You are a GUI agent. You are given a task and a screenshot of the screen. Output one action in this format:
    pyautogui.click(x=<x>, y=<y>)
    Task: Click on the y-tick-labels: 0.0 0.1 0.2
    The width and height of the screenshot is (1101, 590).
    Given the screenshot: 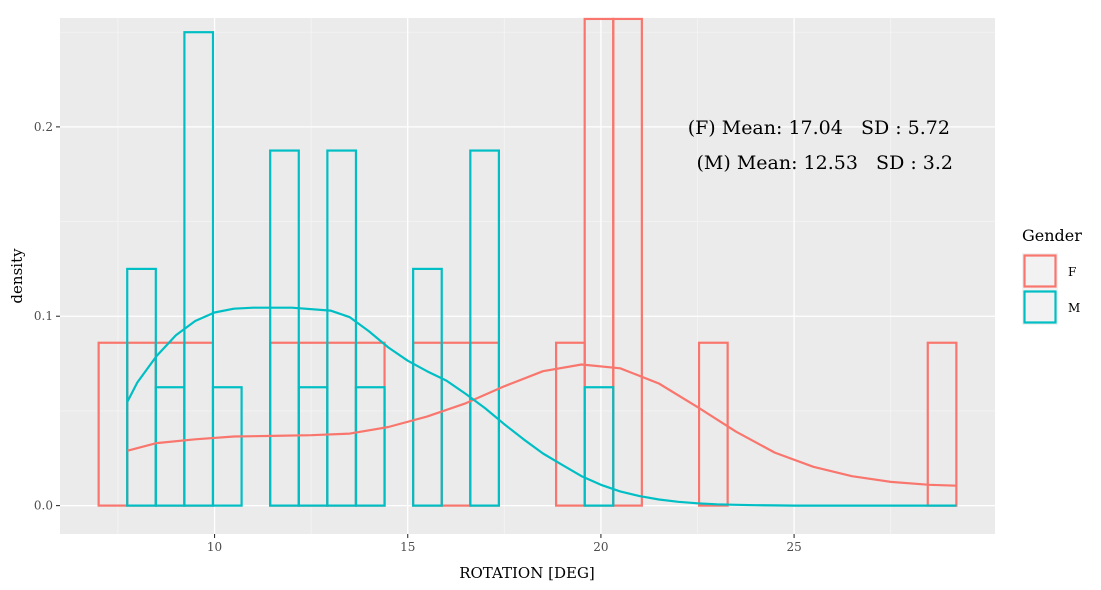 What is the action you would take?
    pyautogui.click(x=43, y=316)
    